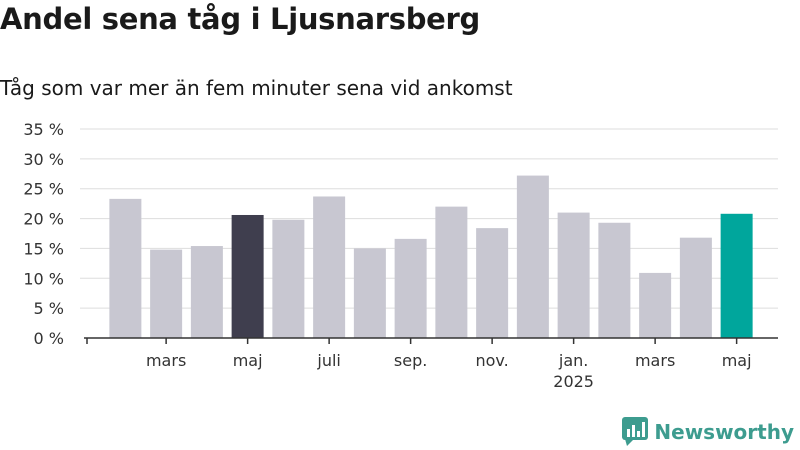  Describe the element at coordinates (328, 360) in the screenshot. I see `x-tick-label: juli` at that location.